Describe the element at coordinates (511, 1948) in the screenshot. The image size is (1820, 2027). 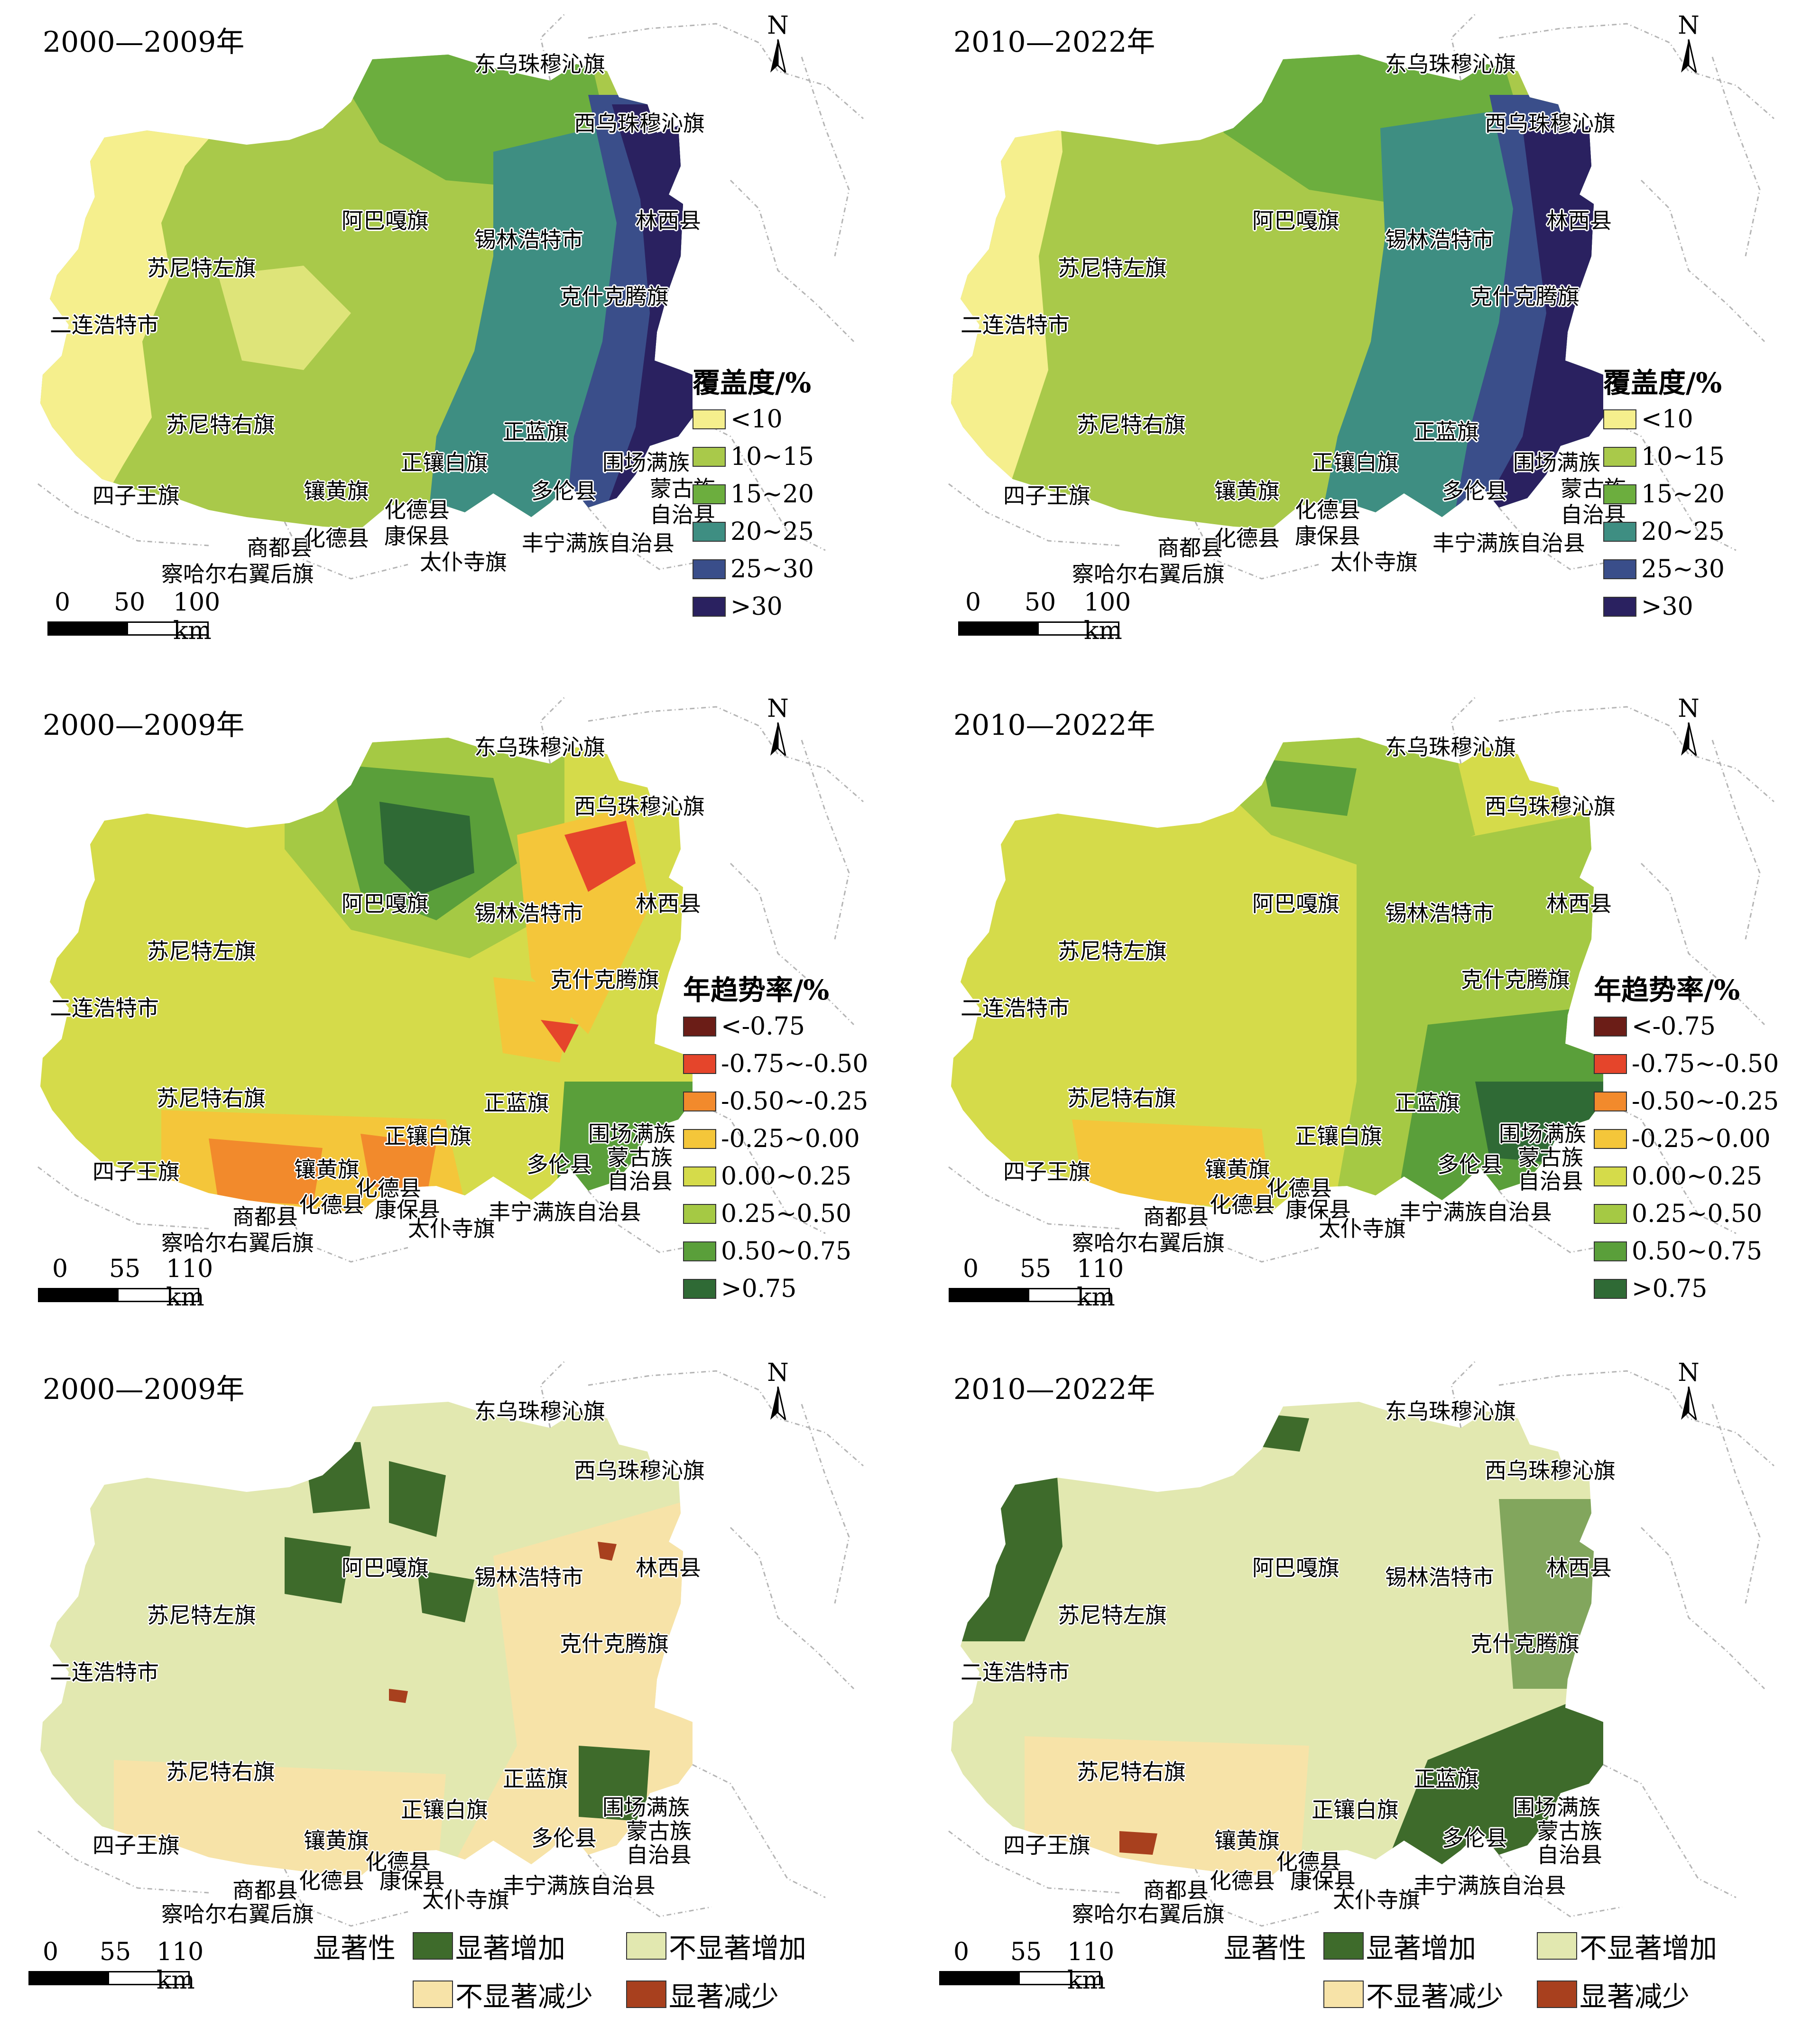
I see `legend-item: 显著增加` at that location.